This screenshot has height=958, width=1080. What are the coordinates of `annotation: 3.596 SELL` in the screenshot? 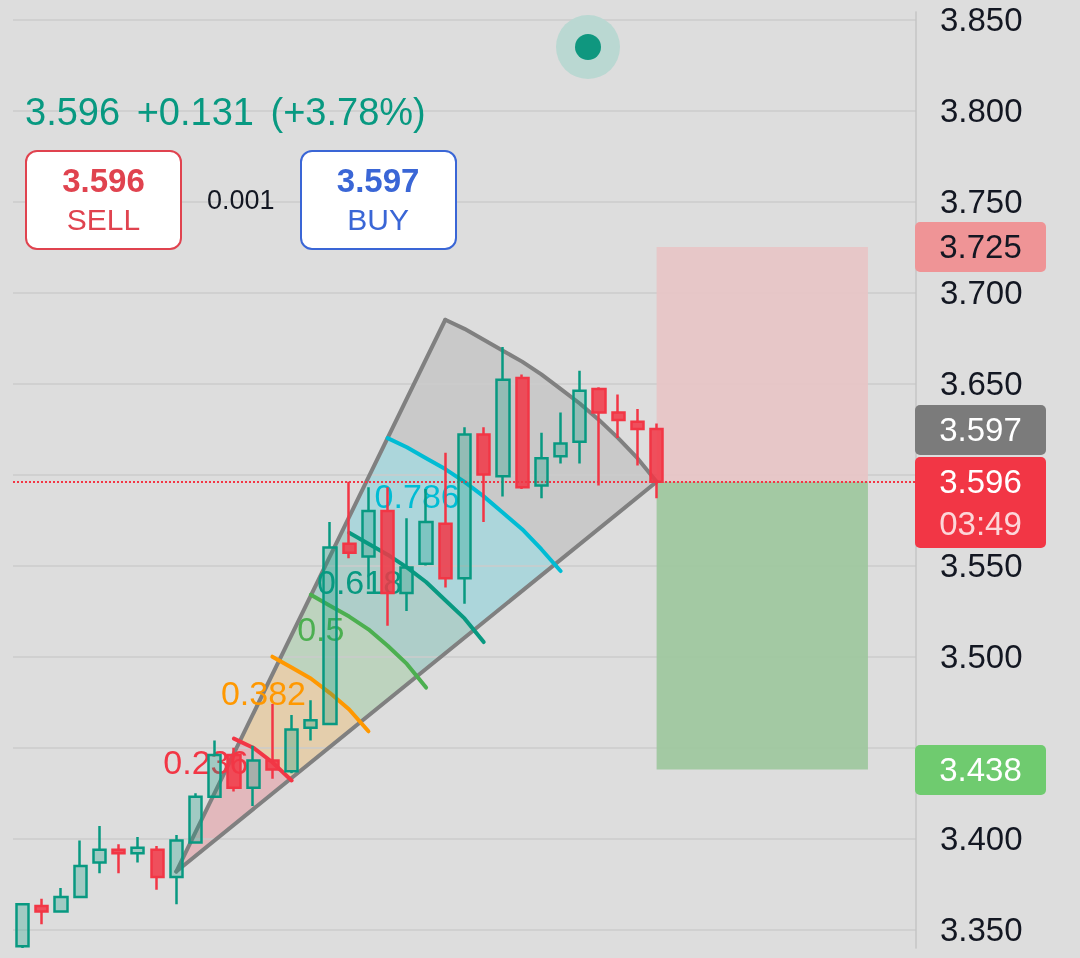 It's located at (103, 199).